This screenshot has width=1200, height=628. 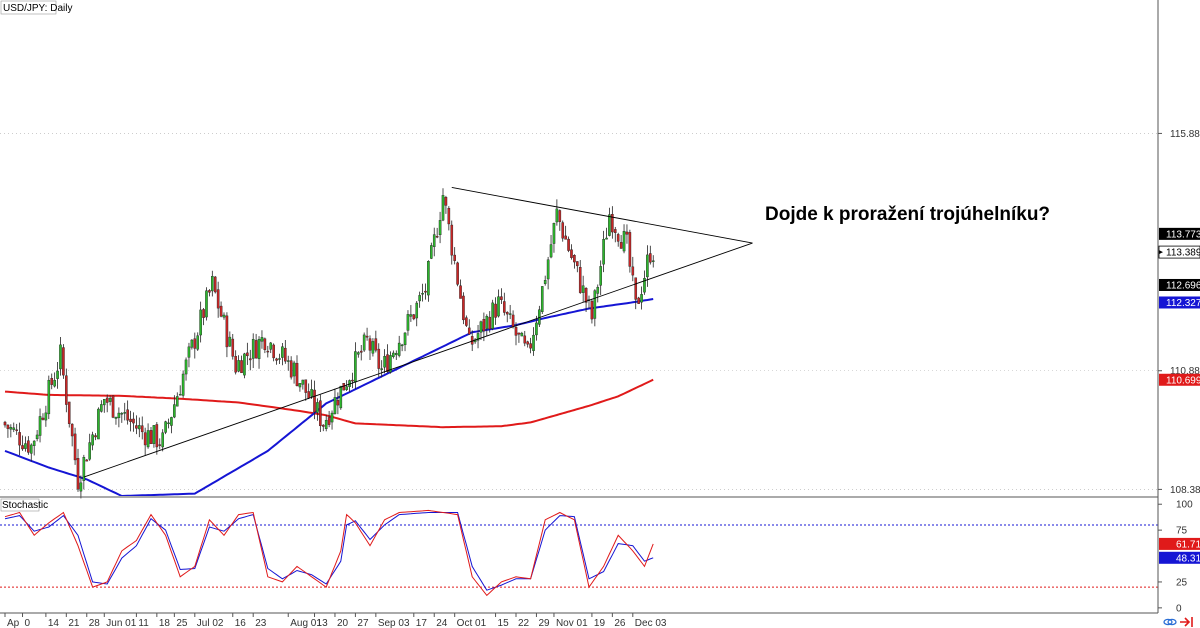 What do you see at coordinates (422, 623) in the screenshot?
I see `time-tick-label: 17` at bounding box center [422, 623].